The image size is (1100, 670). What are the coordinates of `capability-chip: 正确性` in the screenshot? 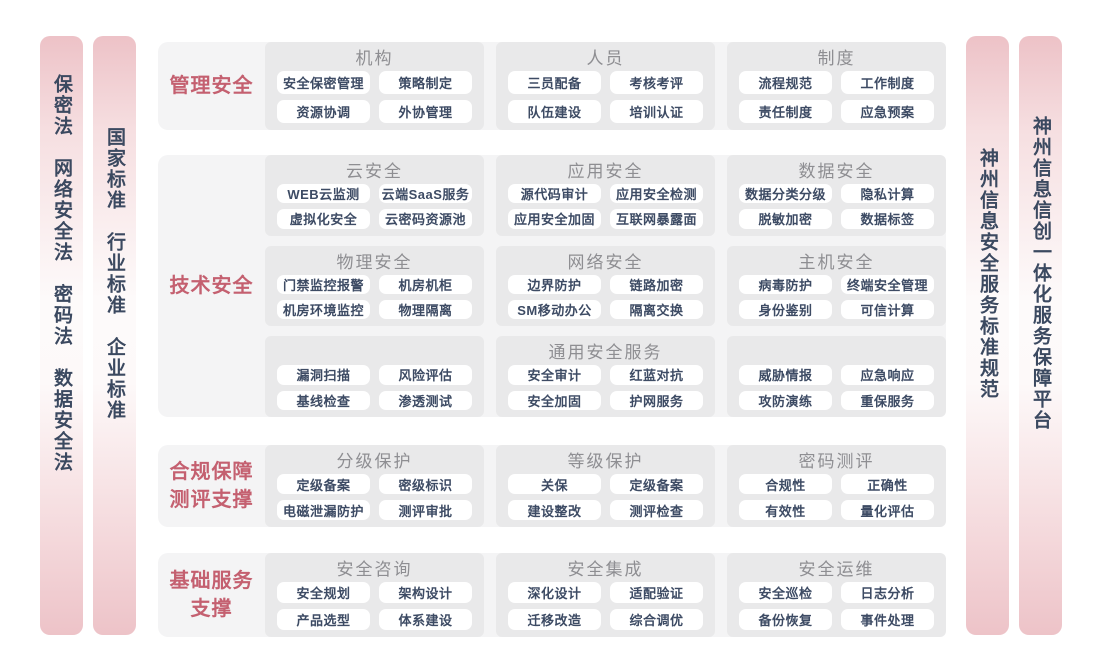 It's located at (887, 484).